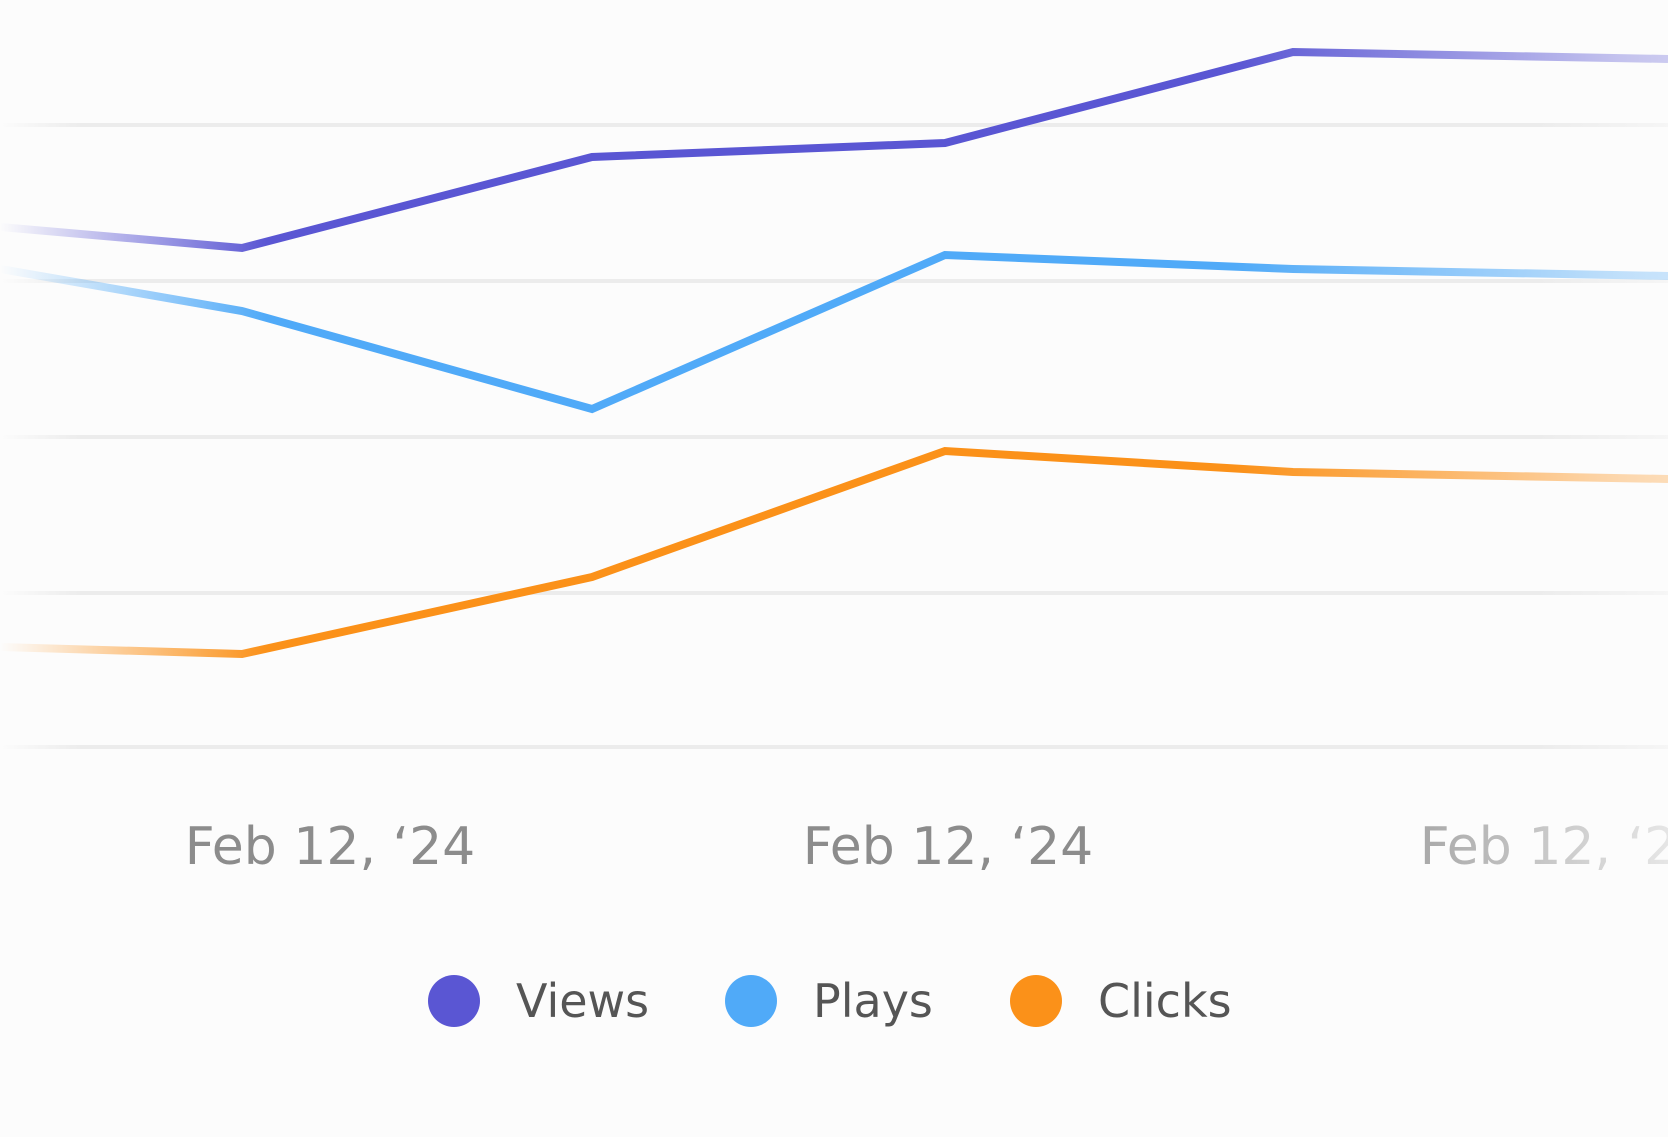 This screenshot has height=1137, width=1668. I want to click on legend-label: Views, so click(582, 1001).